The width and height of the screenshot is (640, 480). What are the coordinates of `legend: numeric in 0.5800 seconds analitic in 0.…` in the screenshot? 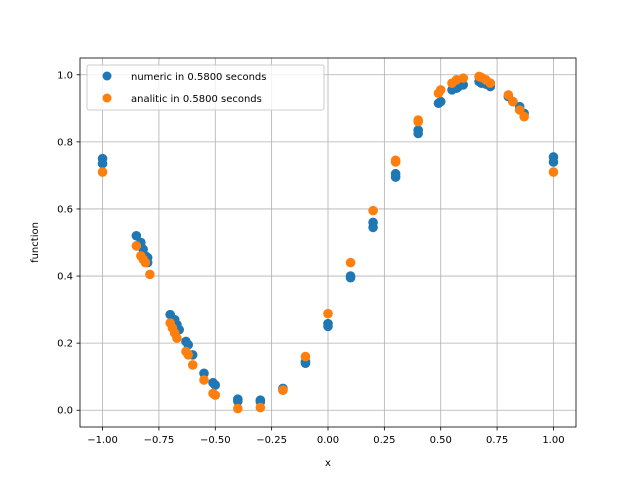 It's located at (205, 87).